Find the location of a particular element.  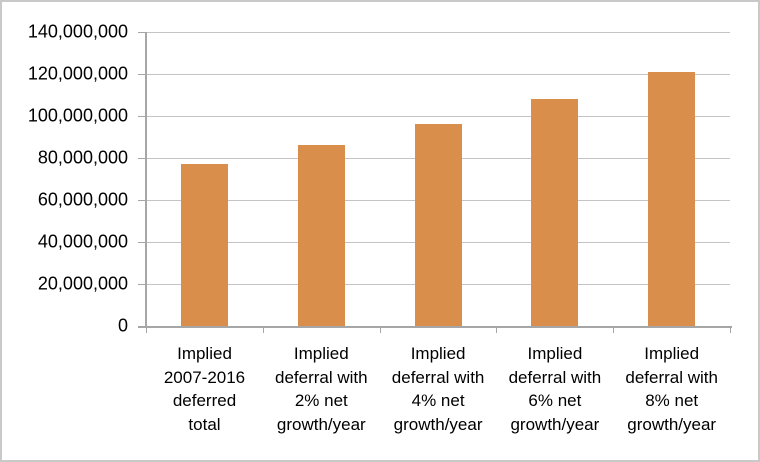

x-category-label-line: 4% net is located at coordinates (438, 400).